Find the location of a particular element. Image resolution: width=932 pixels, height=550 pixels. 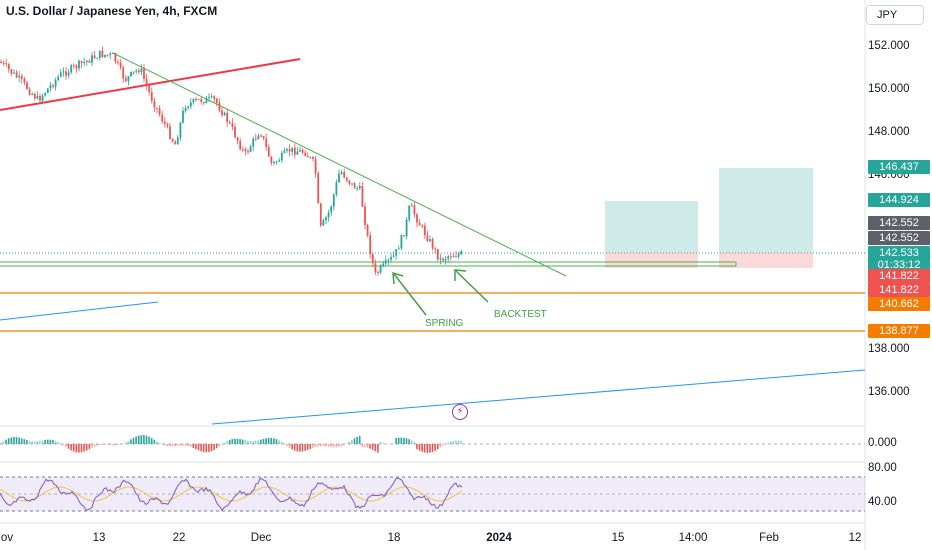

price-label-target-2: 146.437 is located at coordinates (899, 167).